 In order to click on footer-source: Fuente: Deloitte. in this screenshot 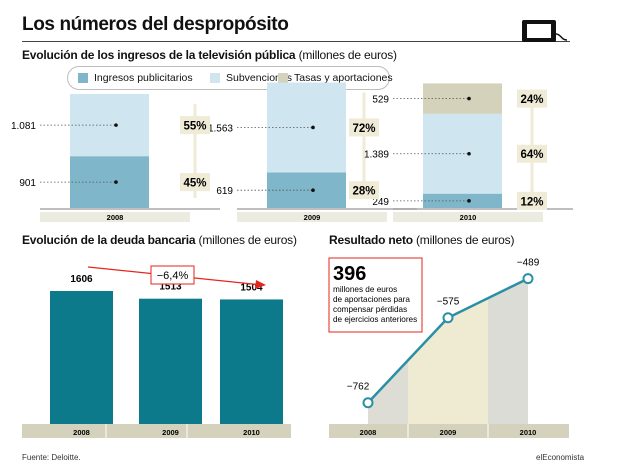, I will do `click(51, 457)`.